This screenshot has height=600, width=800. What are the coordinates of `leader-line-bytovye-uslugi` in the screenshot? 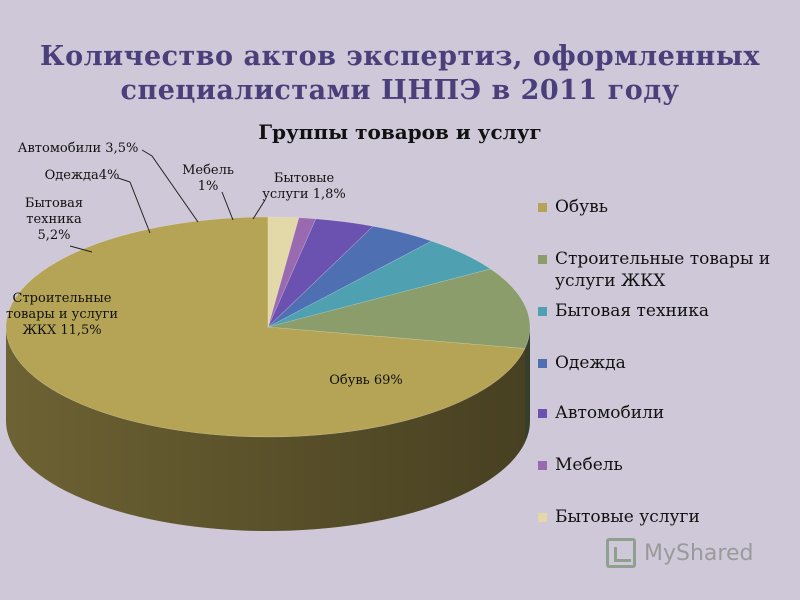 It's located at (259, 209).